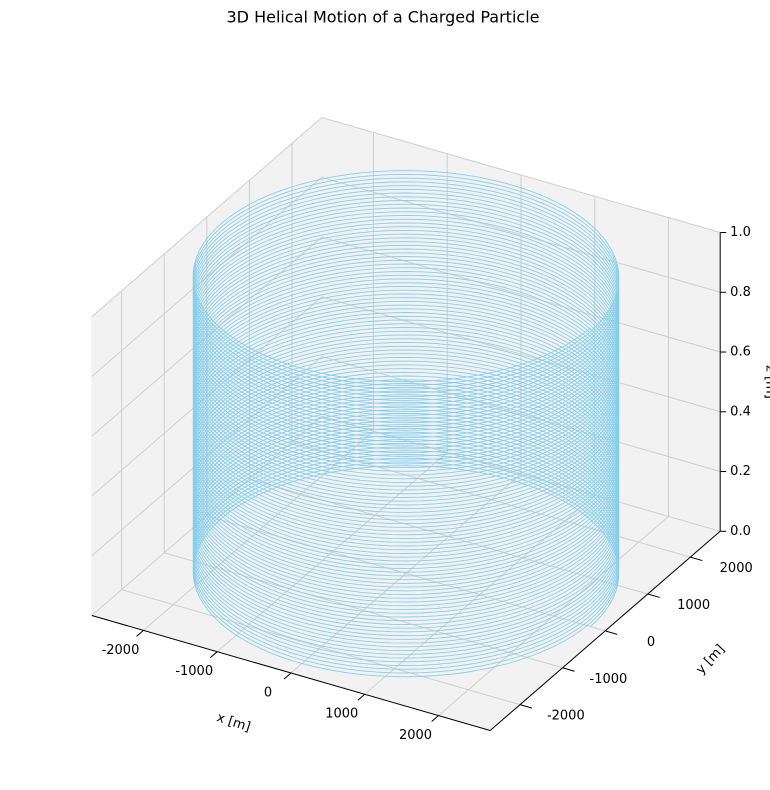 The width and height of the screenshot is (770, 790). Describe the element at coordinates (740, 292) in the screenshot. I see `z-tick-label: 0.8` at that location.